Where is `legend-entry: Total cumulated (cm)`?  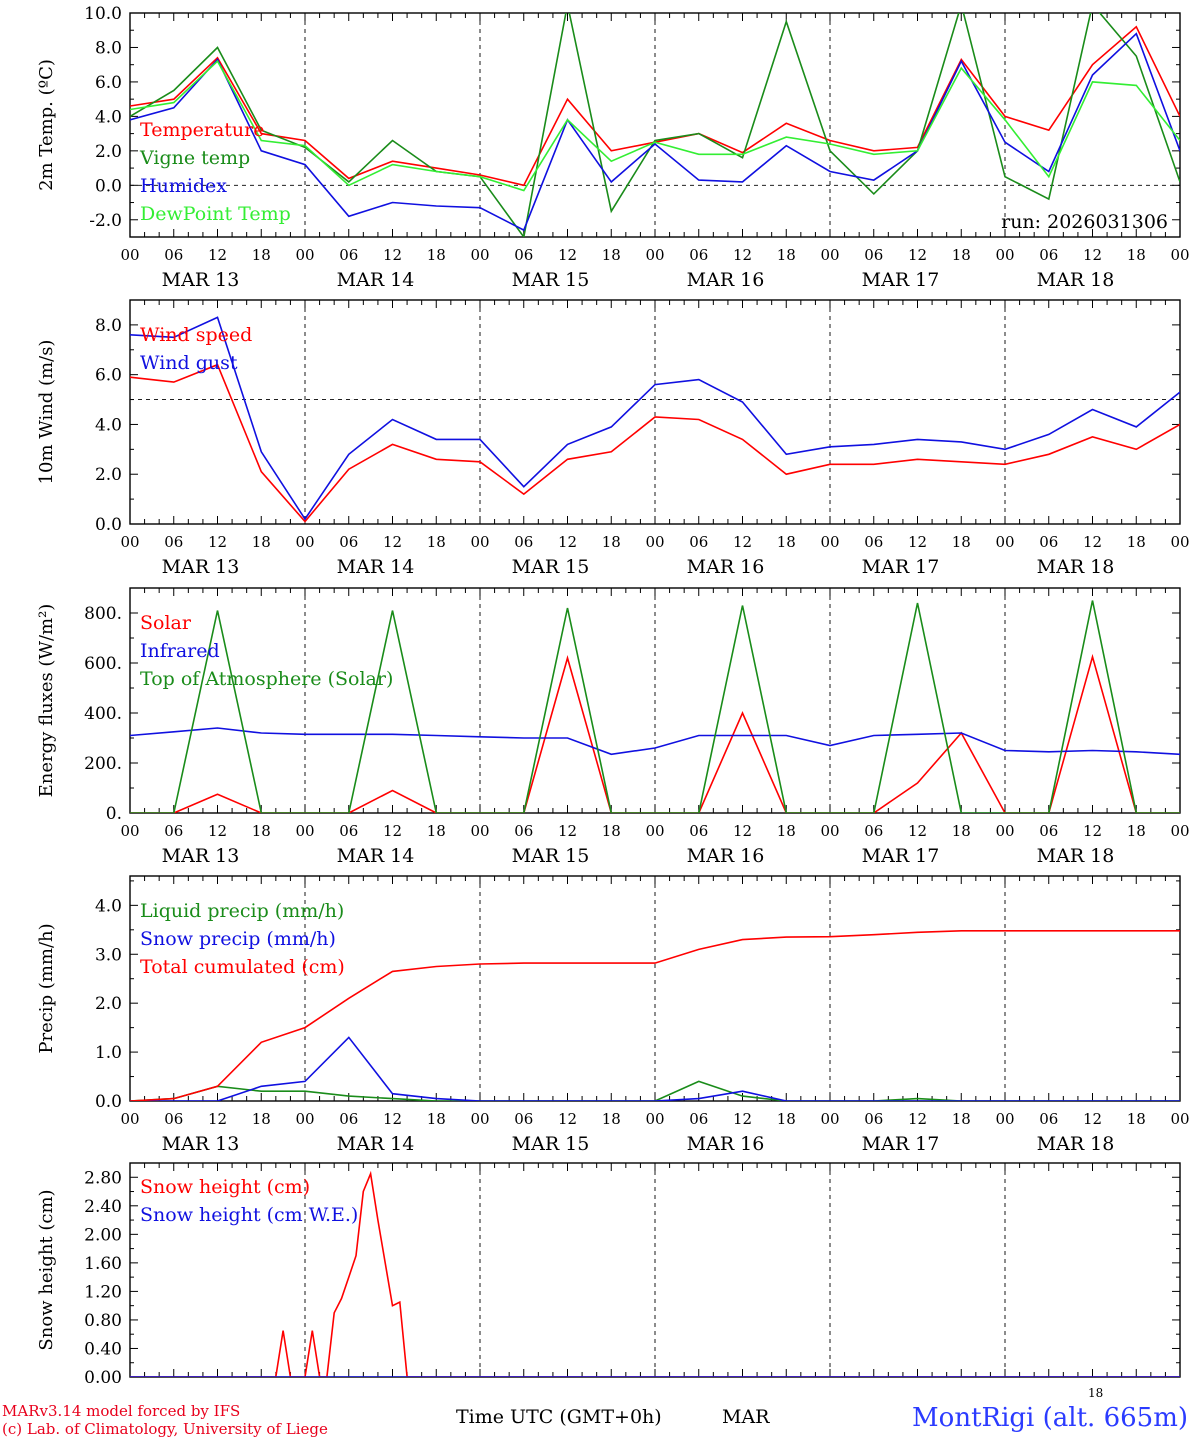 legend-entry: Total cumulated (cm) is located at coordinates (242, 967).